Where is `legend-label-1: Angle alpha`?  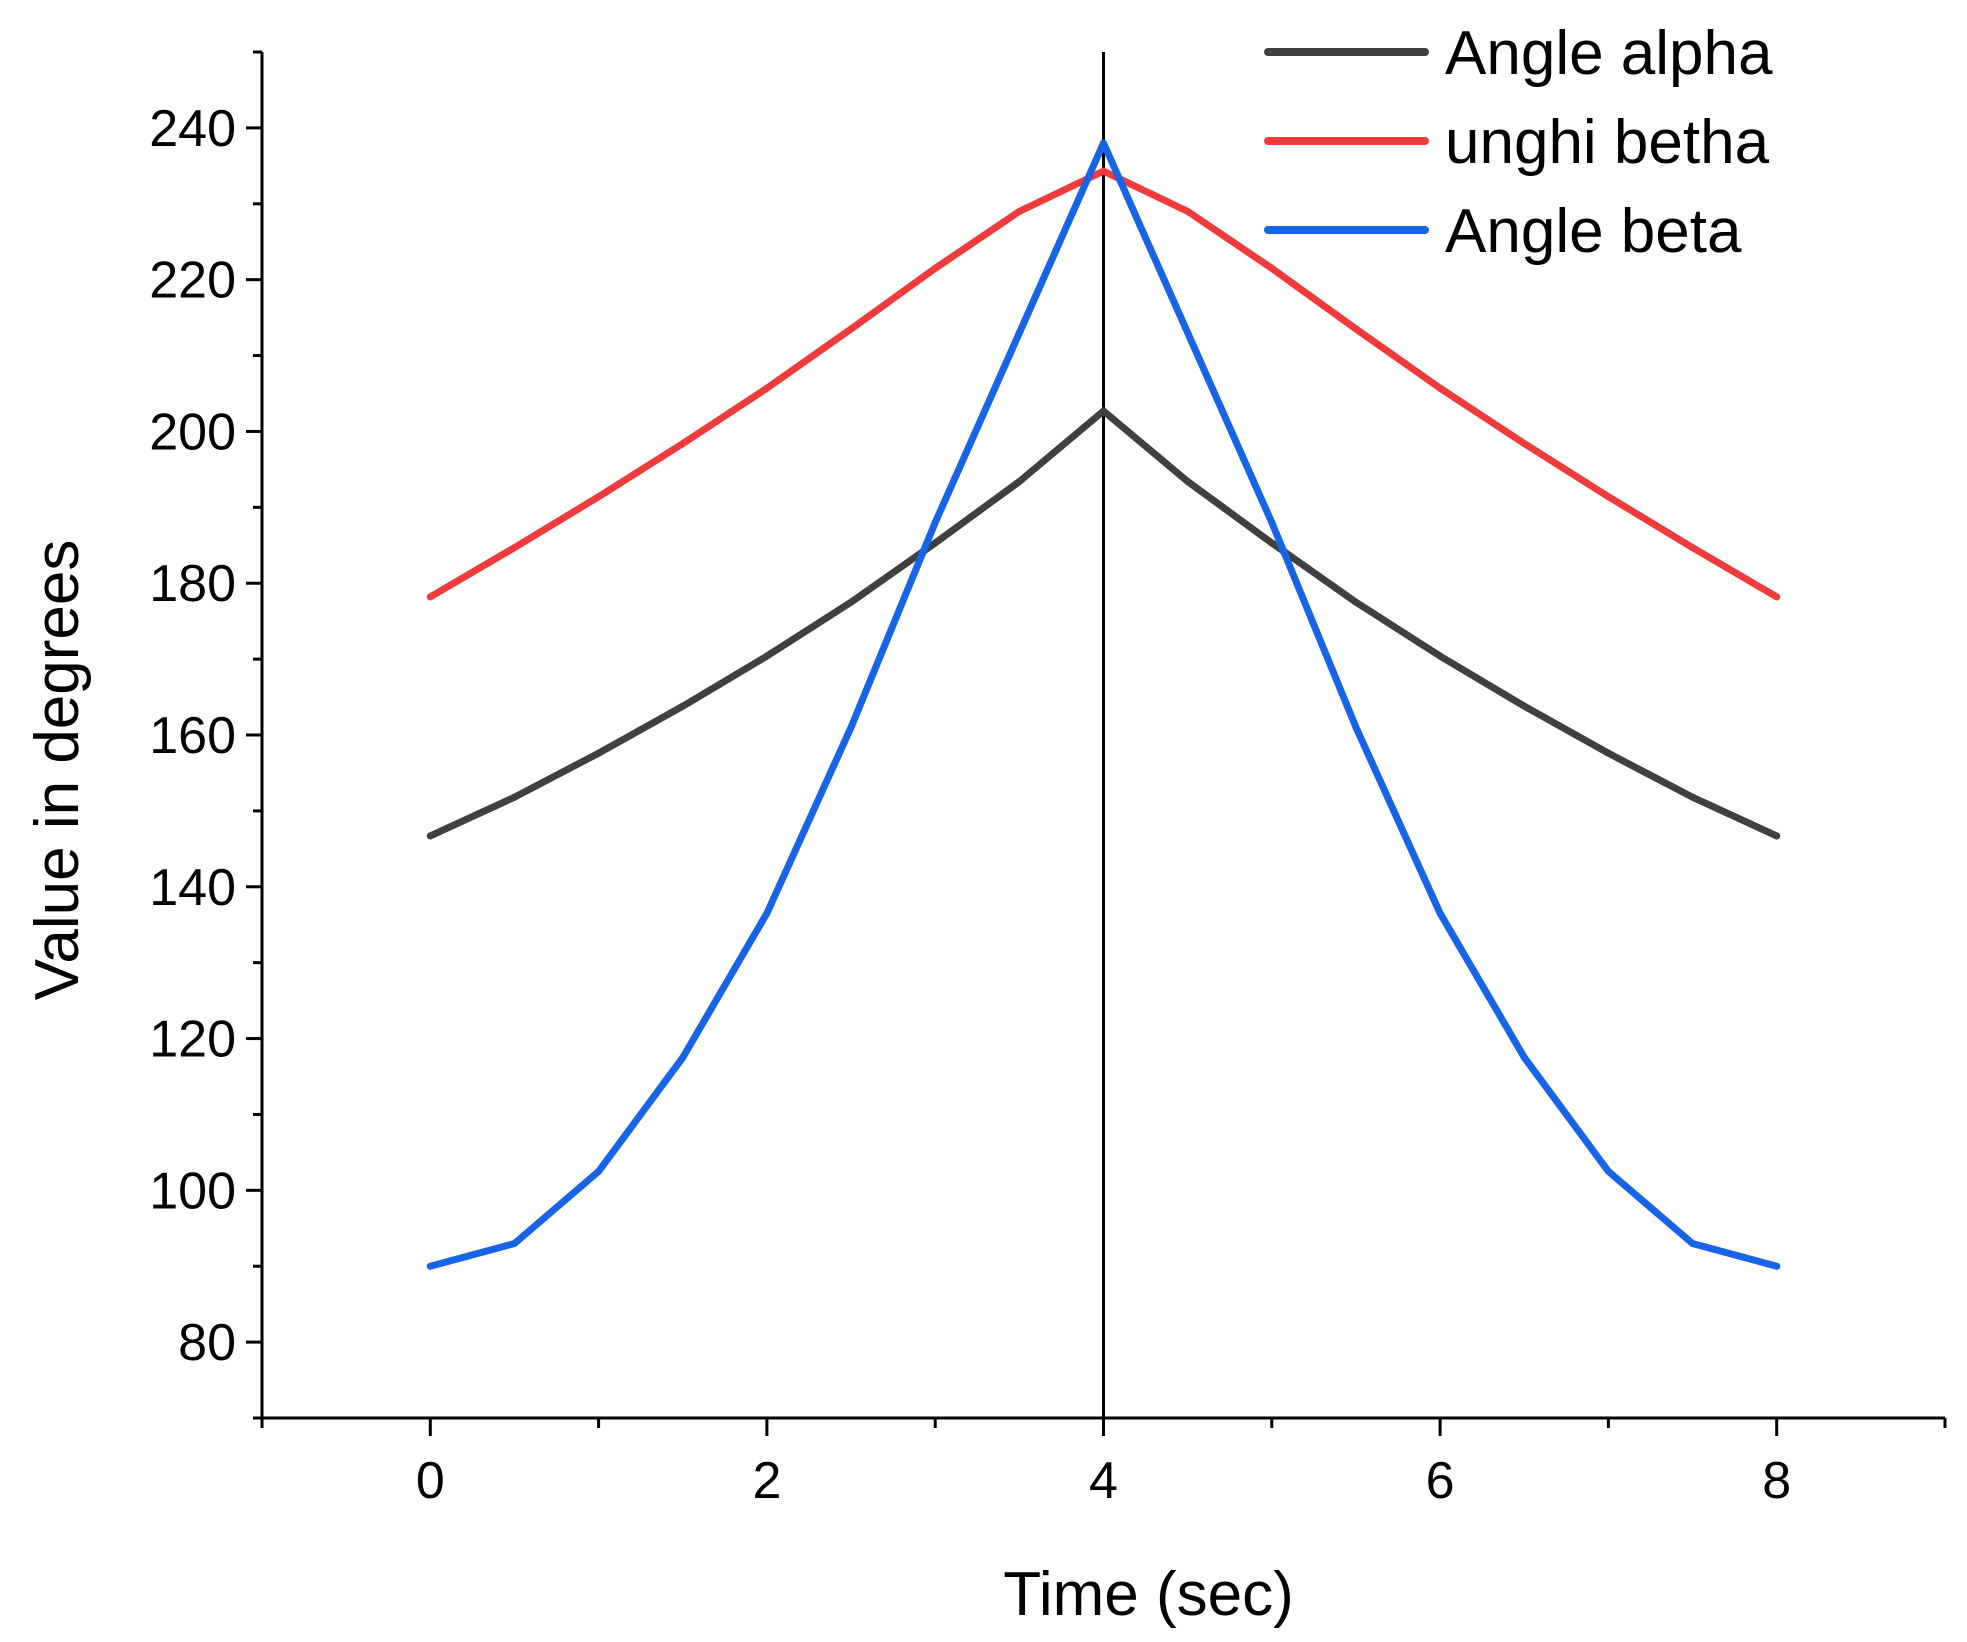 legend-label-1: Angle alpha is located at coordinates (1609, 53).